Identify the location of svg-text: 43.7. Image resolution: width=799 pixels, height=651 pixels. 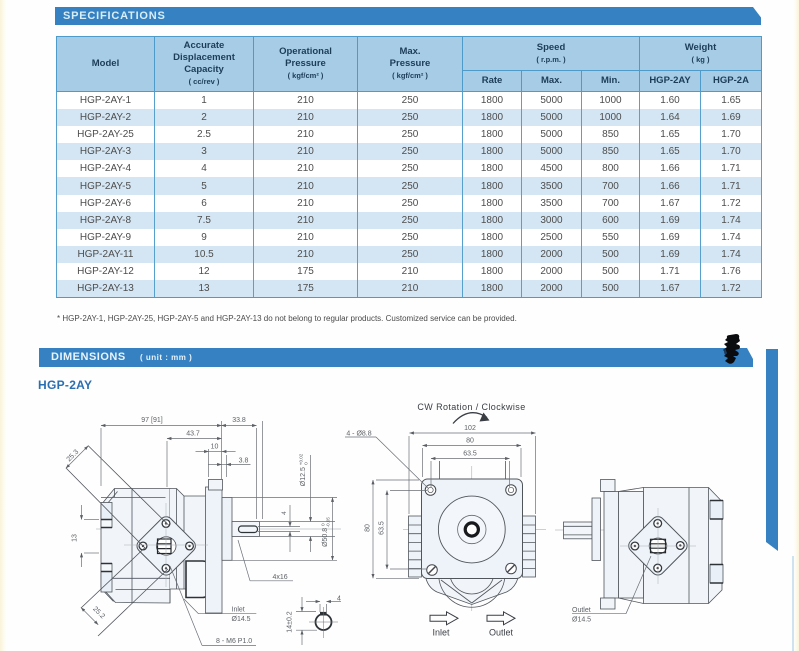
(193, 434).